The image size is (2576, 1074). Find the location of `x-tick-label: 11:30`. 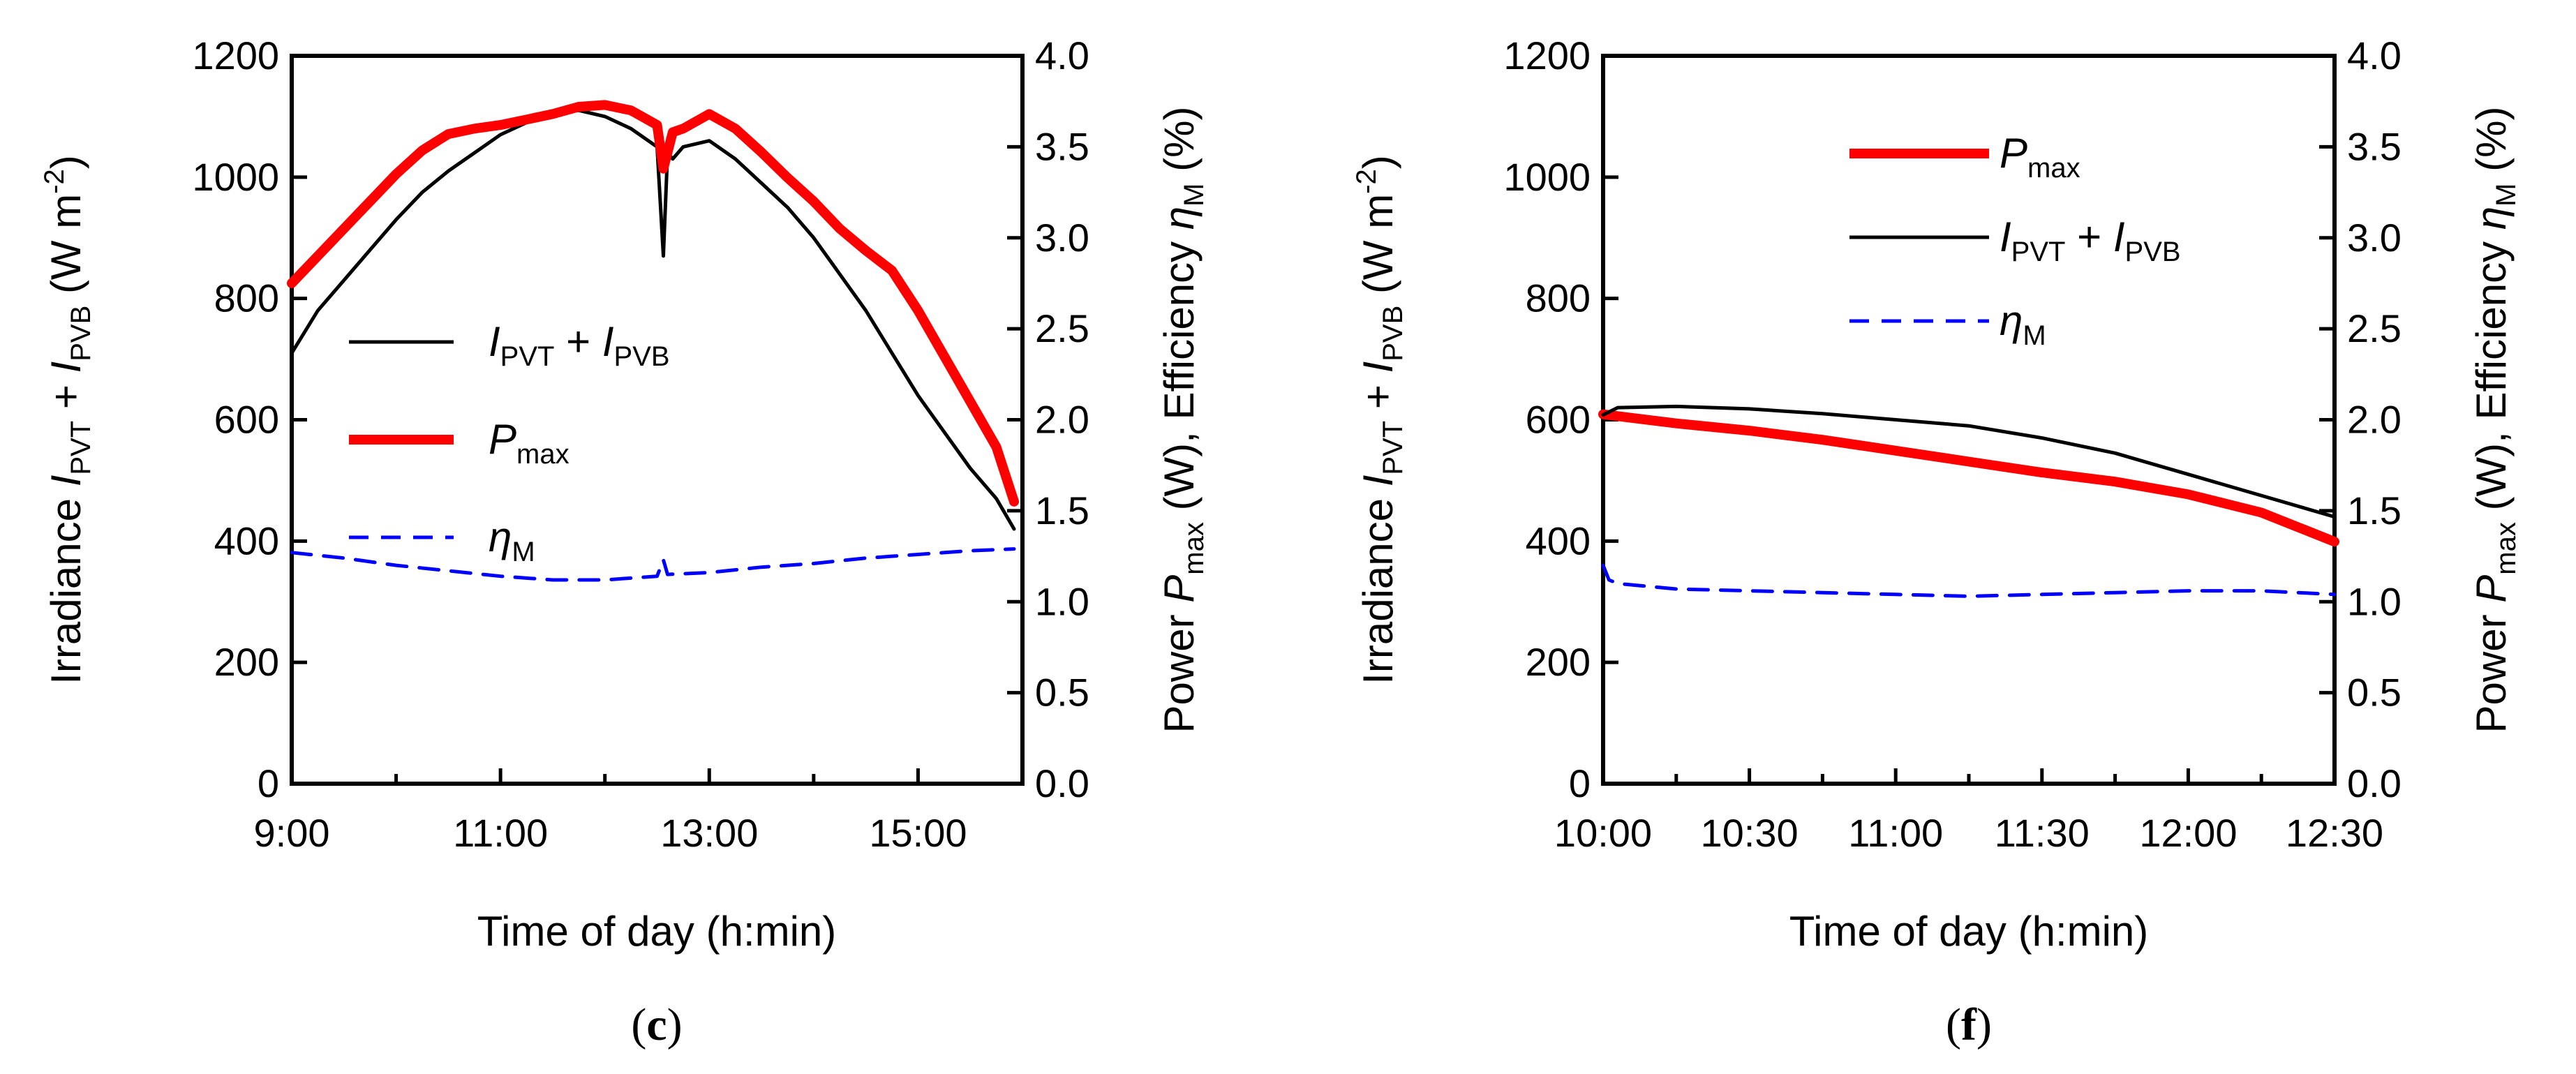

x-tick-label: 11:30 is located at coordinates (2043, 833).